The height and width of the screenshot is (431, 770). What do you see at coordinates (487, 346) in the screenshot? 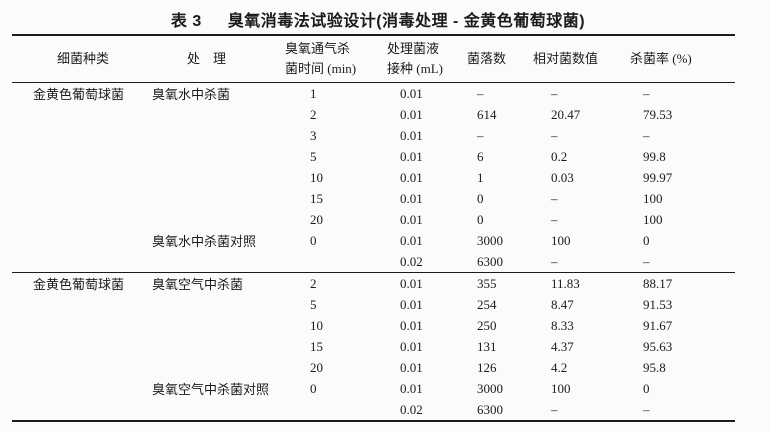
I see `cell: 131` at bounding box center [487, 346].